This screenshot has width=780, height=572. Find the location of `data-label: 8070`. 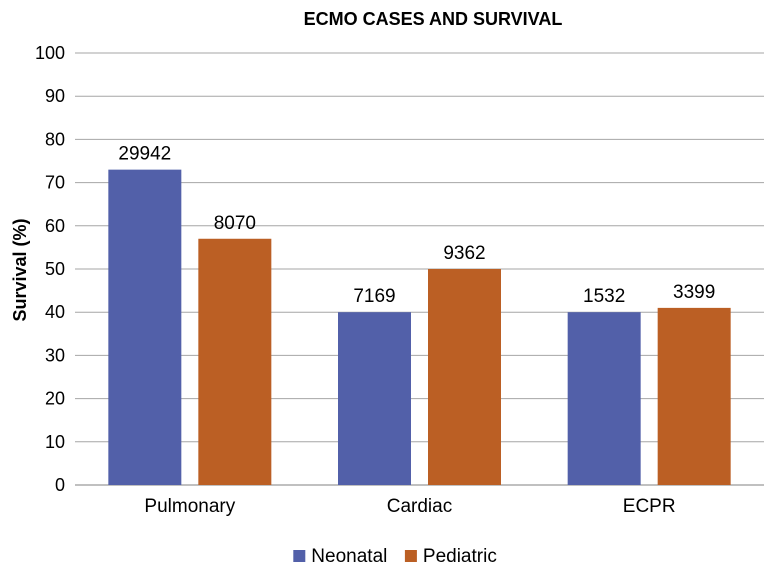

data-label: 8070 is located at coordinates (235, 223).